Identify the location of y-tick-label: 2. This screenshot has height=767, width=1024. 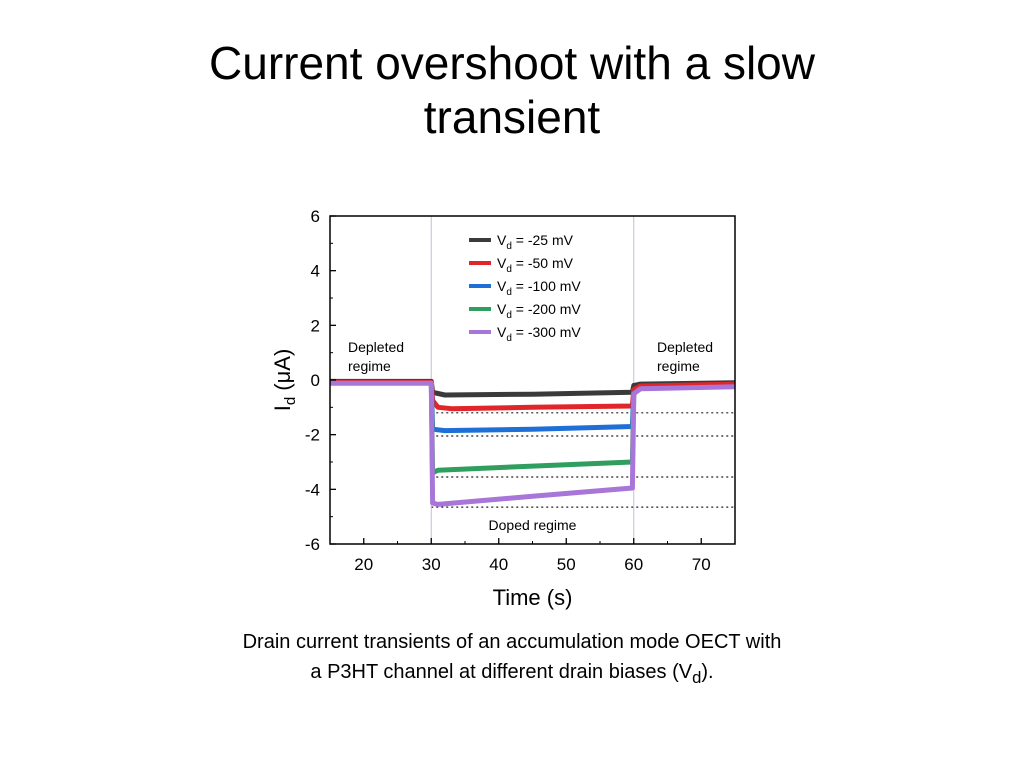
(315, 325).